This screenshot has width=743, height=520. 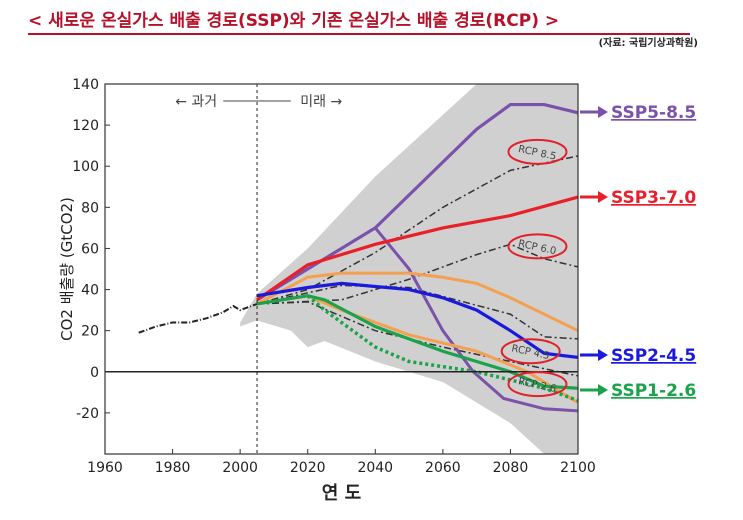 I want to click on source-note: (자료: 국립기상과학원), so click(x=648, y=43).